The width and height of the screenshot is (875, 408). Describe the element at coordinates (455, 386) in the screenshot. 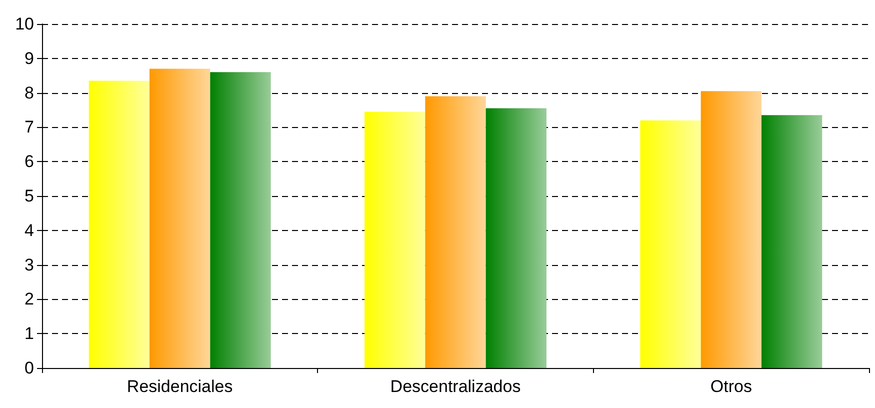

I see `x-tick-label: Descentralizados` at that location.